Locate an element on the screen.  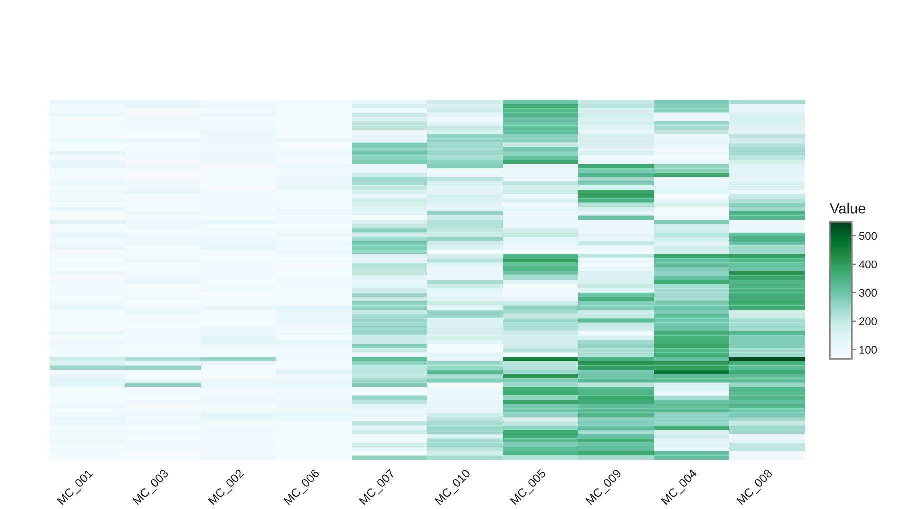
color-bar-title: Value is located at coordinates (848, 208).